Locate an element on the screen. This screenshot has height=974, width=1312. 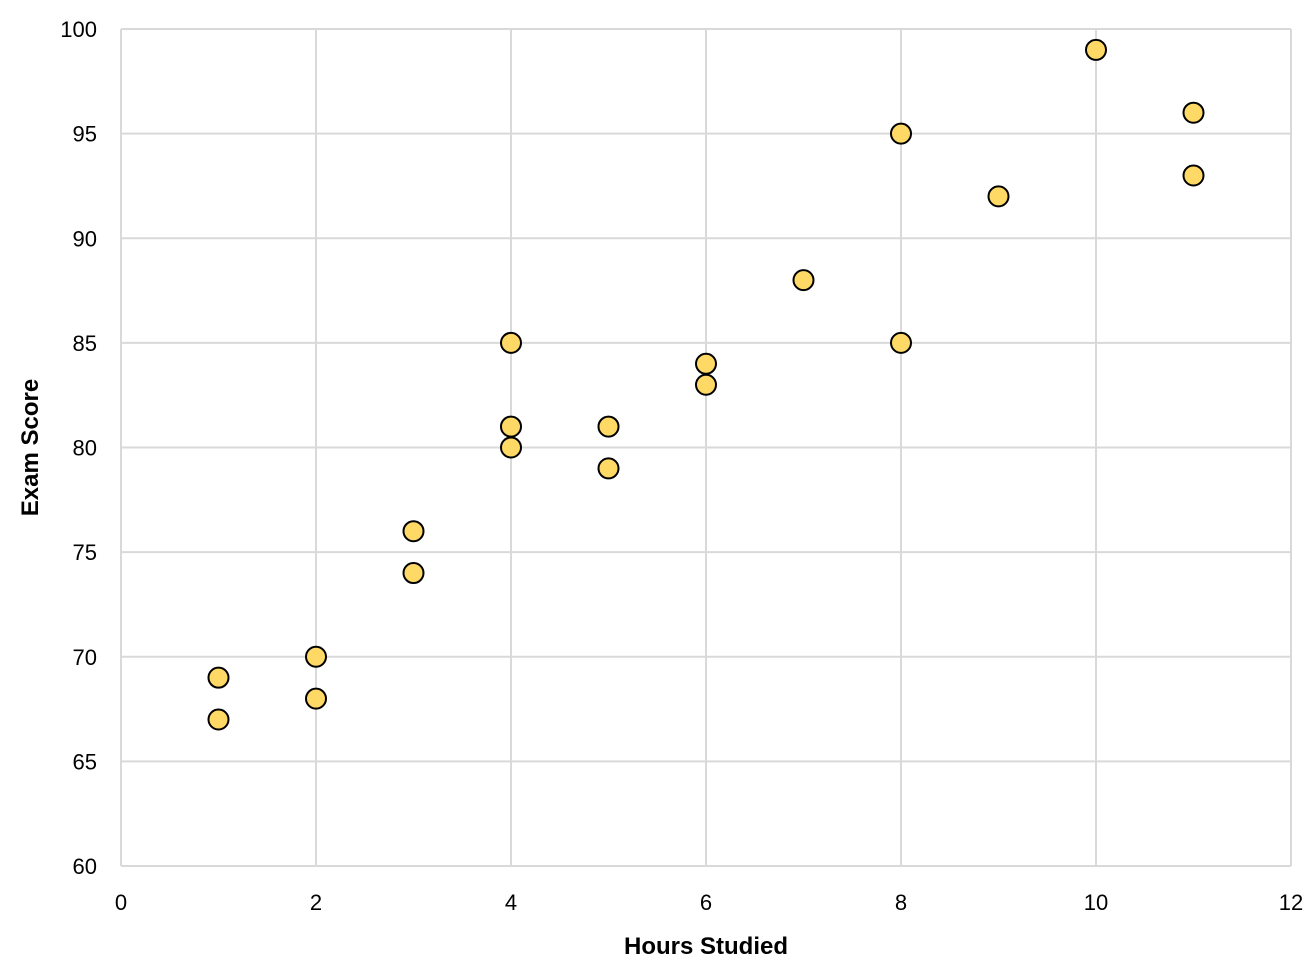
y-tick-label: 65 is located at coordinates (85, 761).